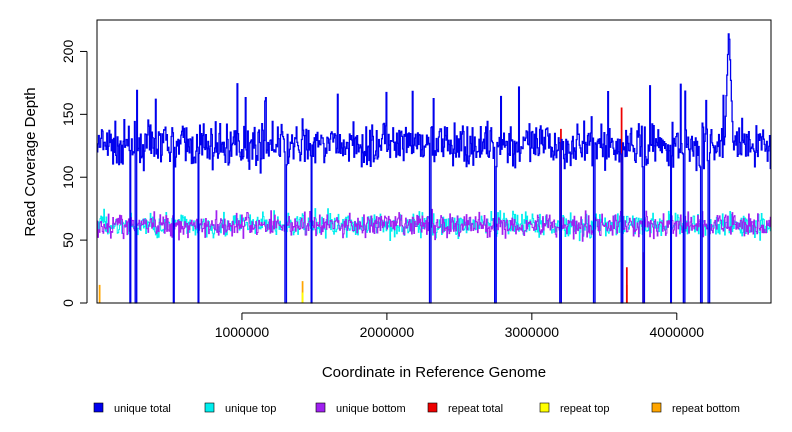 The width and height of the screenshot is (792, 432). Describe the element at coordinates (475, 409) in the screenshot. I see `legend-label: repeat total` at that location.